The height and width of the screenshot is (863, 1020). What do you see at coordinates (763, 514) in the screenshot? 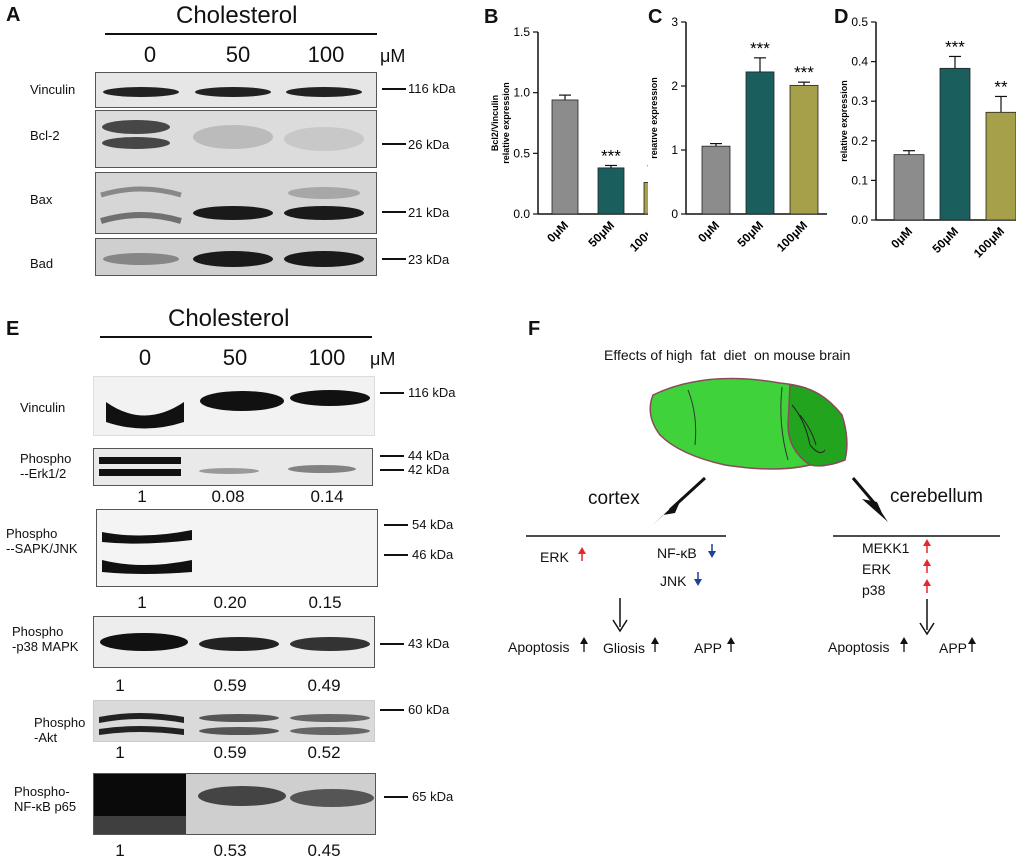
I see `pathway-diagram` at bounding box center [763, 514].